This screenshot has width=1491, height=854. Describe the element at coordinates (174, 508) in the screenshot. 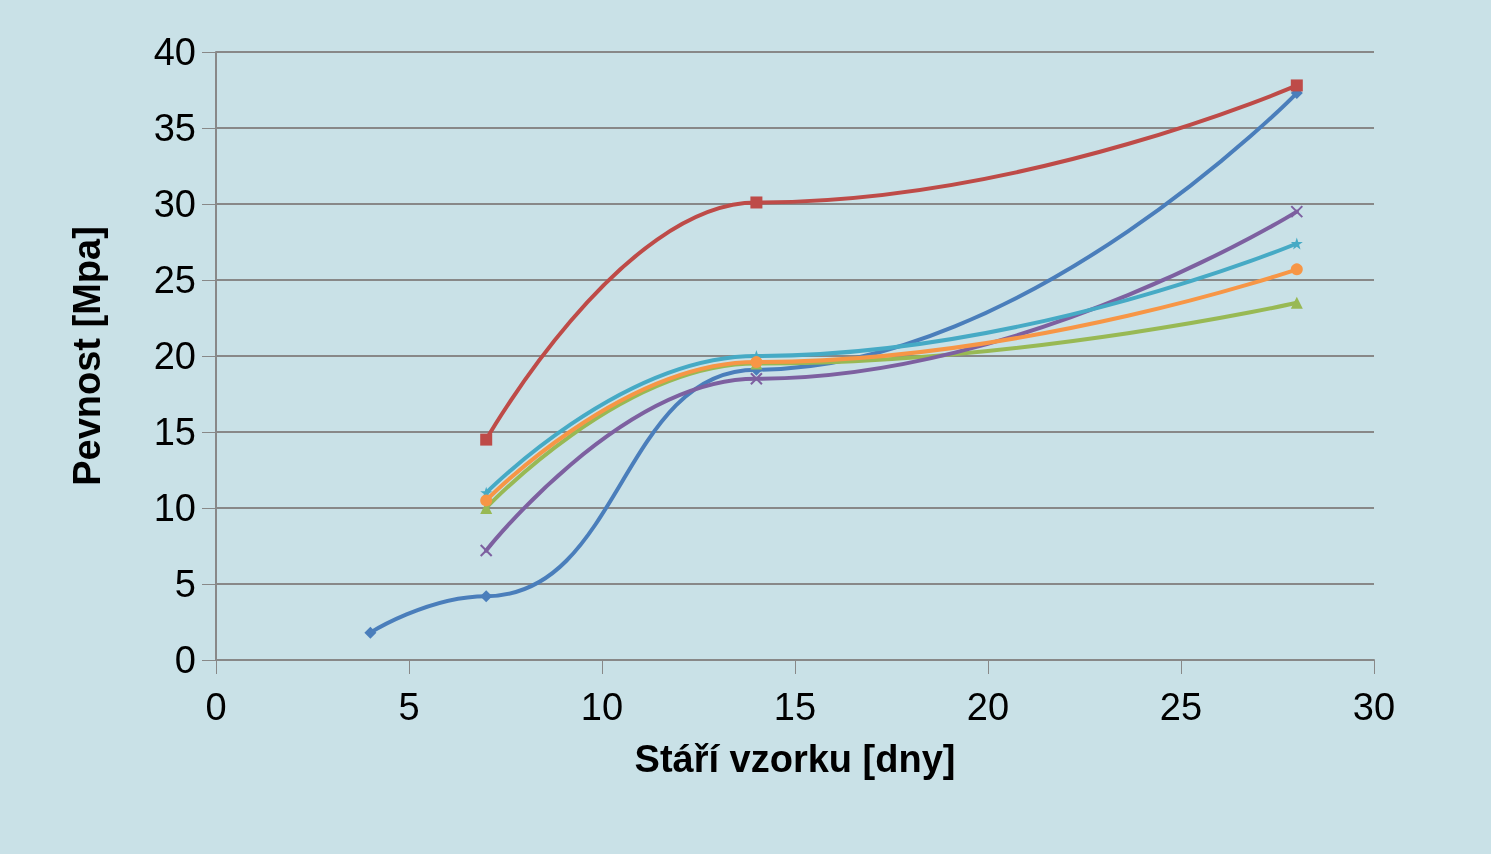

I see `y-tick-label: 10` at that location.